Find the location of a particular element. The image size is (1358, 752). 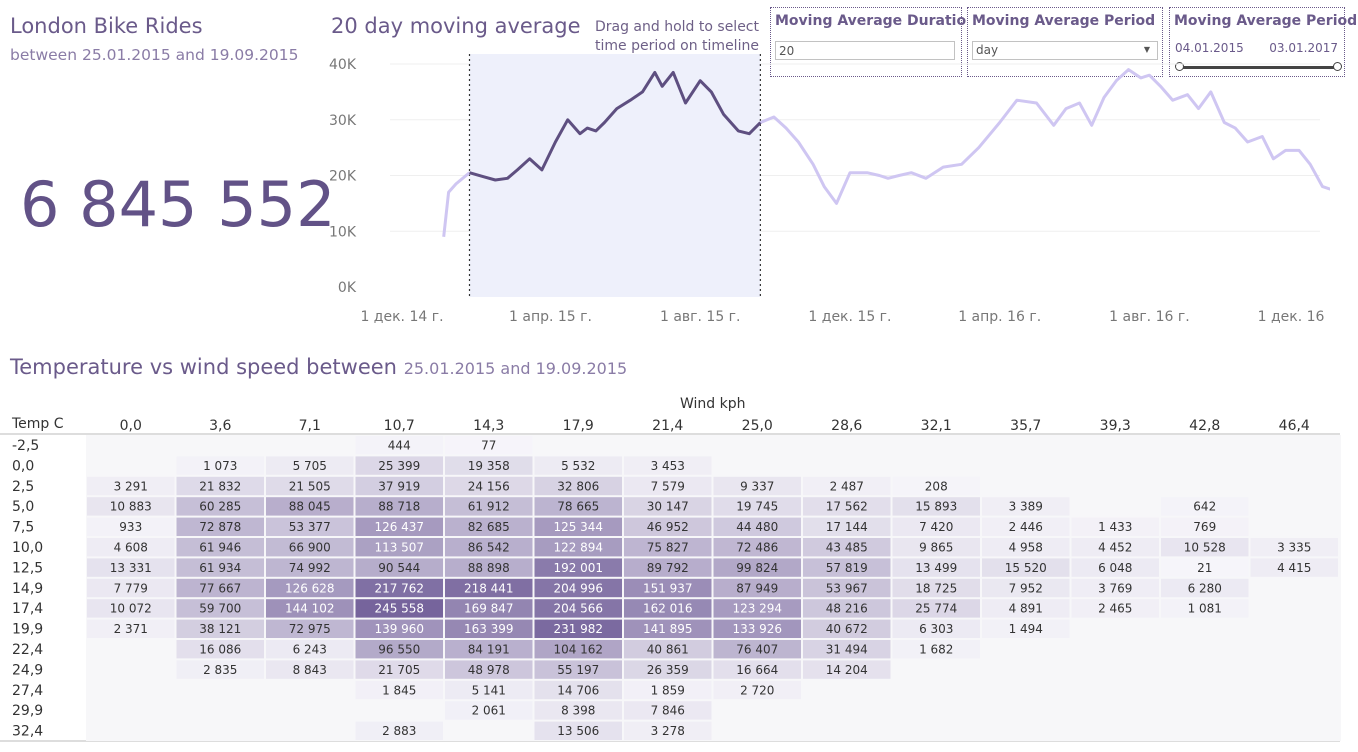

period-select: day ▼ is located at coordinates (1065, 50).